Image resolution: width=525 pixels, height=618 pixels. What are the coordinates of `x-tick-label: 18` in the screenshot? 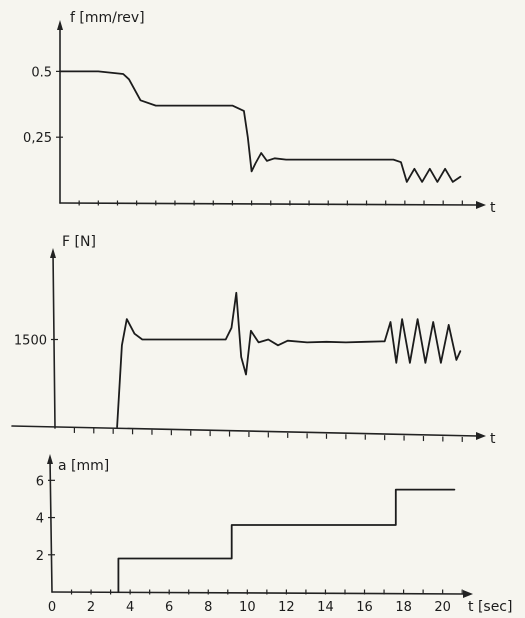 It's located at (403, 607).